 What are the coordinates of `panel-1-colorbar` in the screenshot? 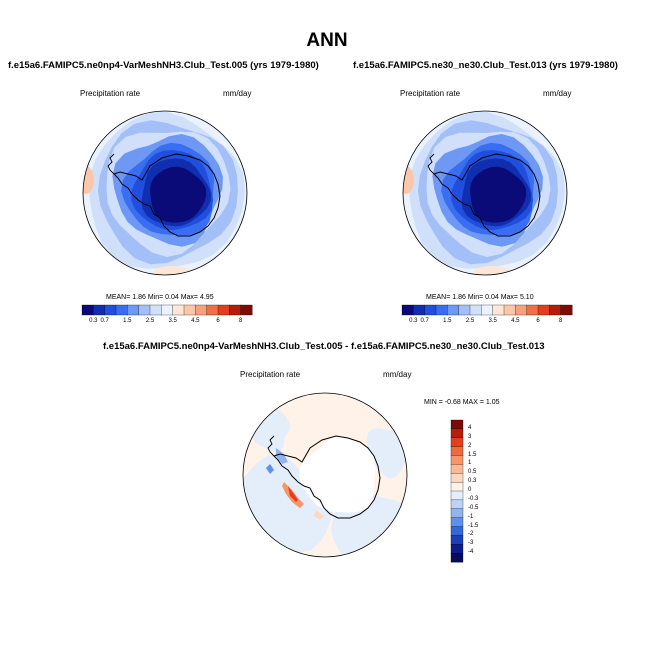 It's located at (167, 310).